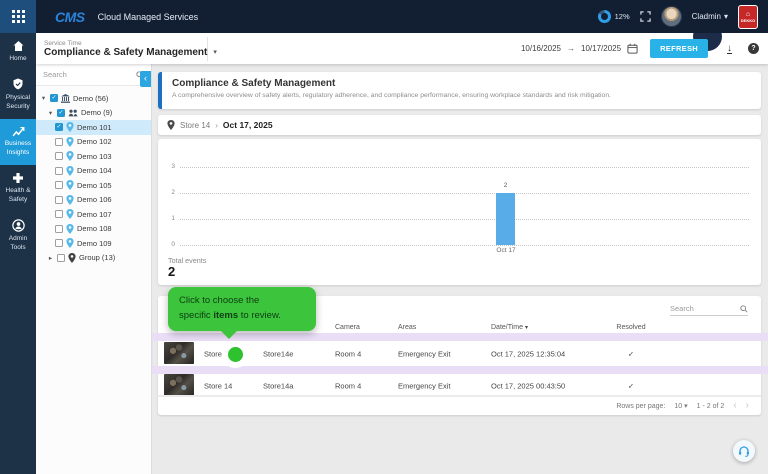 The height and width of the screenshot is (474, 768). What do you see at coordinates (681, 406) in the screenshot?
I see `rows-per-page-select: 10 ▾` at bounding box center [681, 406].